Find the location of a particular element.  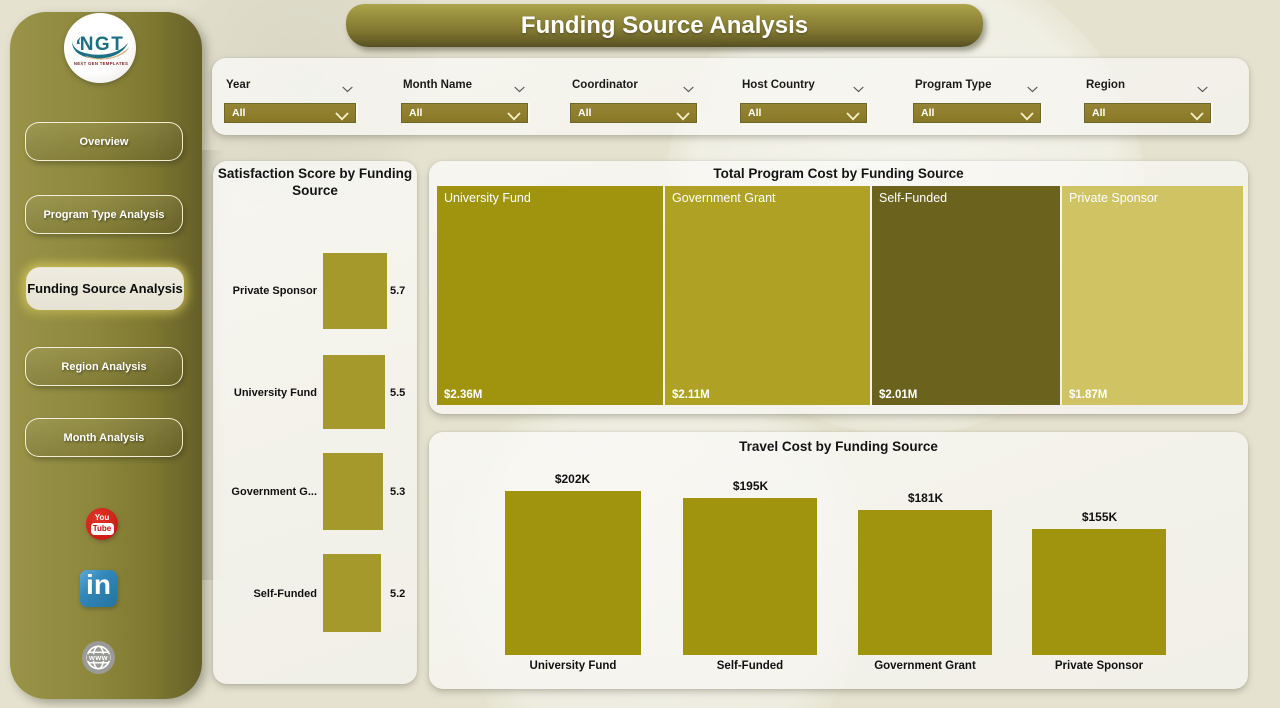

svg-text: www is located at coordinates (98, 657).